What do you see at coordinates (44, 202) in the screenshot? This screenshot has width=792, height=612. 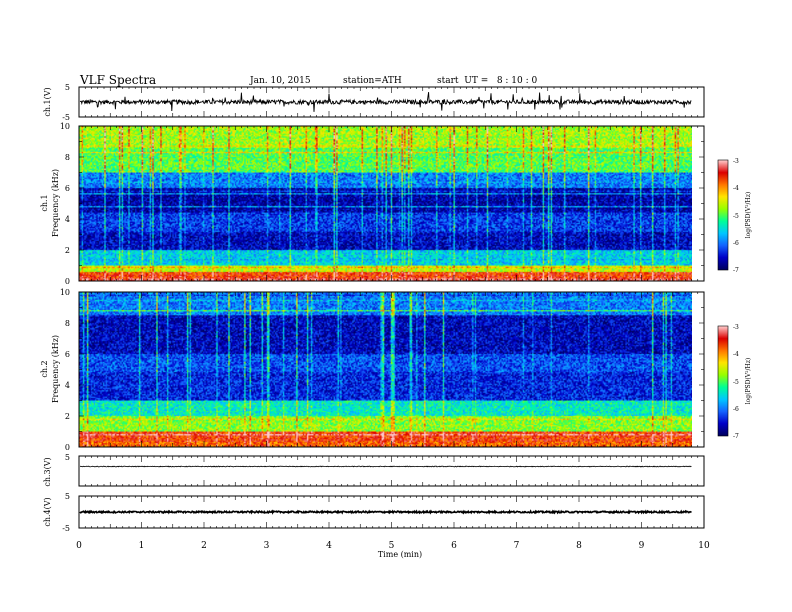 I see `ch1-spec-channel-label: ch.1` at bounding box center [44, 202].